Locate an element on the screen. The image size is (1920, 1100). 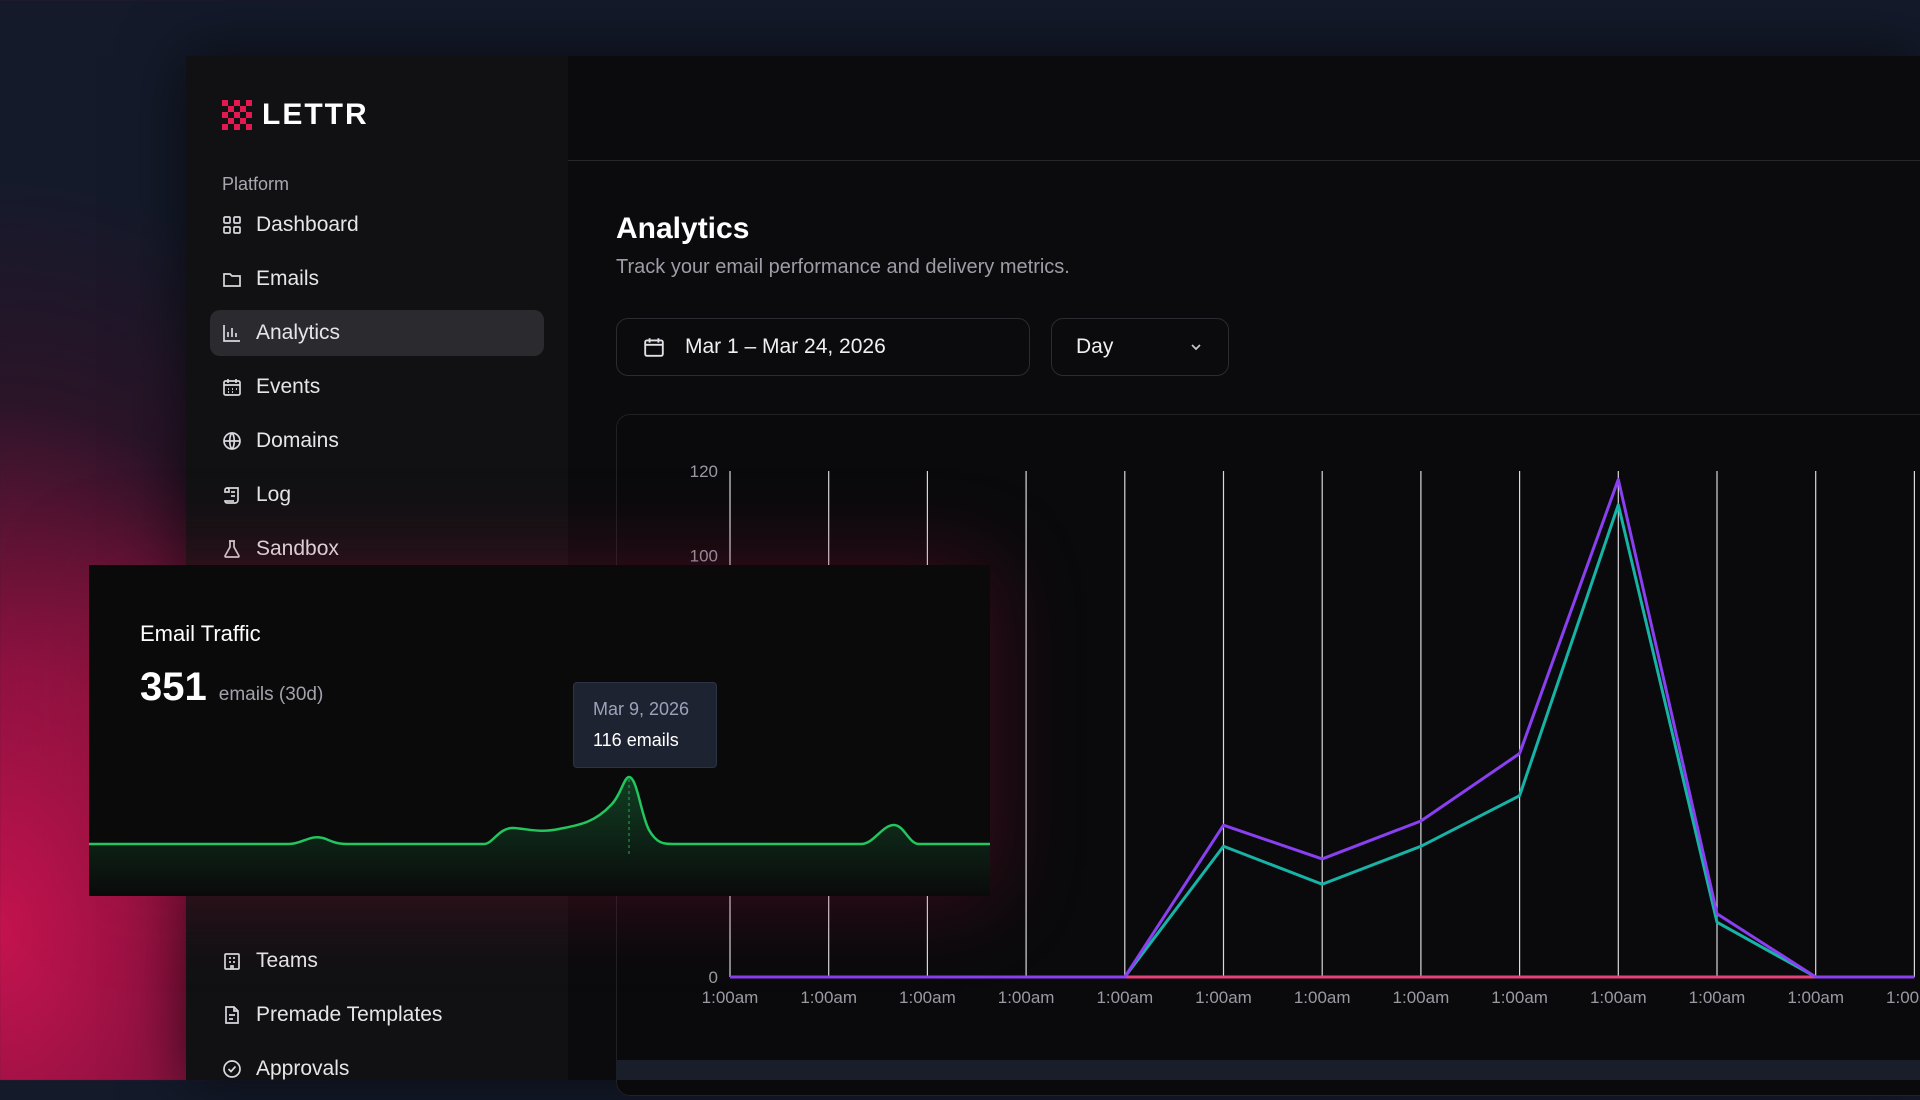
email-count: 351 is located at coordinates (173, 687).